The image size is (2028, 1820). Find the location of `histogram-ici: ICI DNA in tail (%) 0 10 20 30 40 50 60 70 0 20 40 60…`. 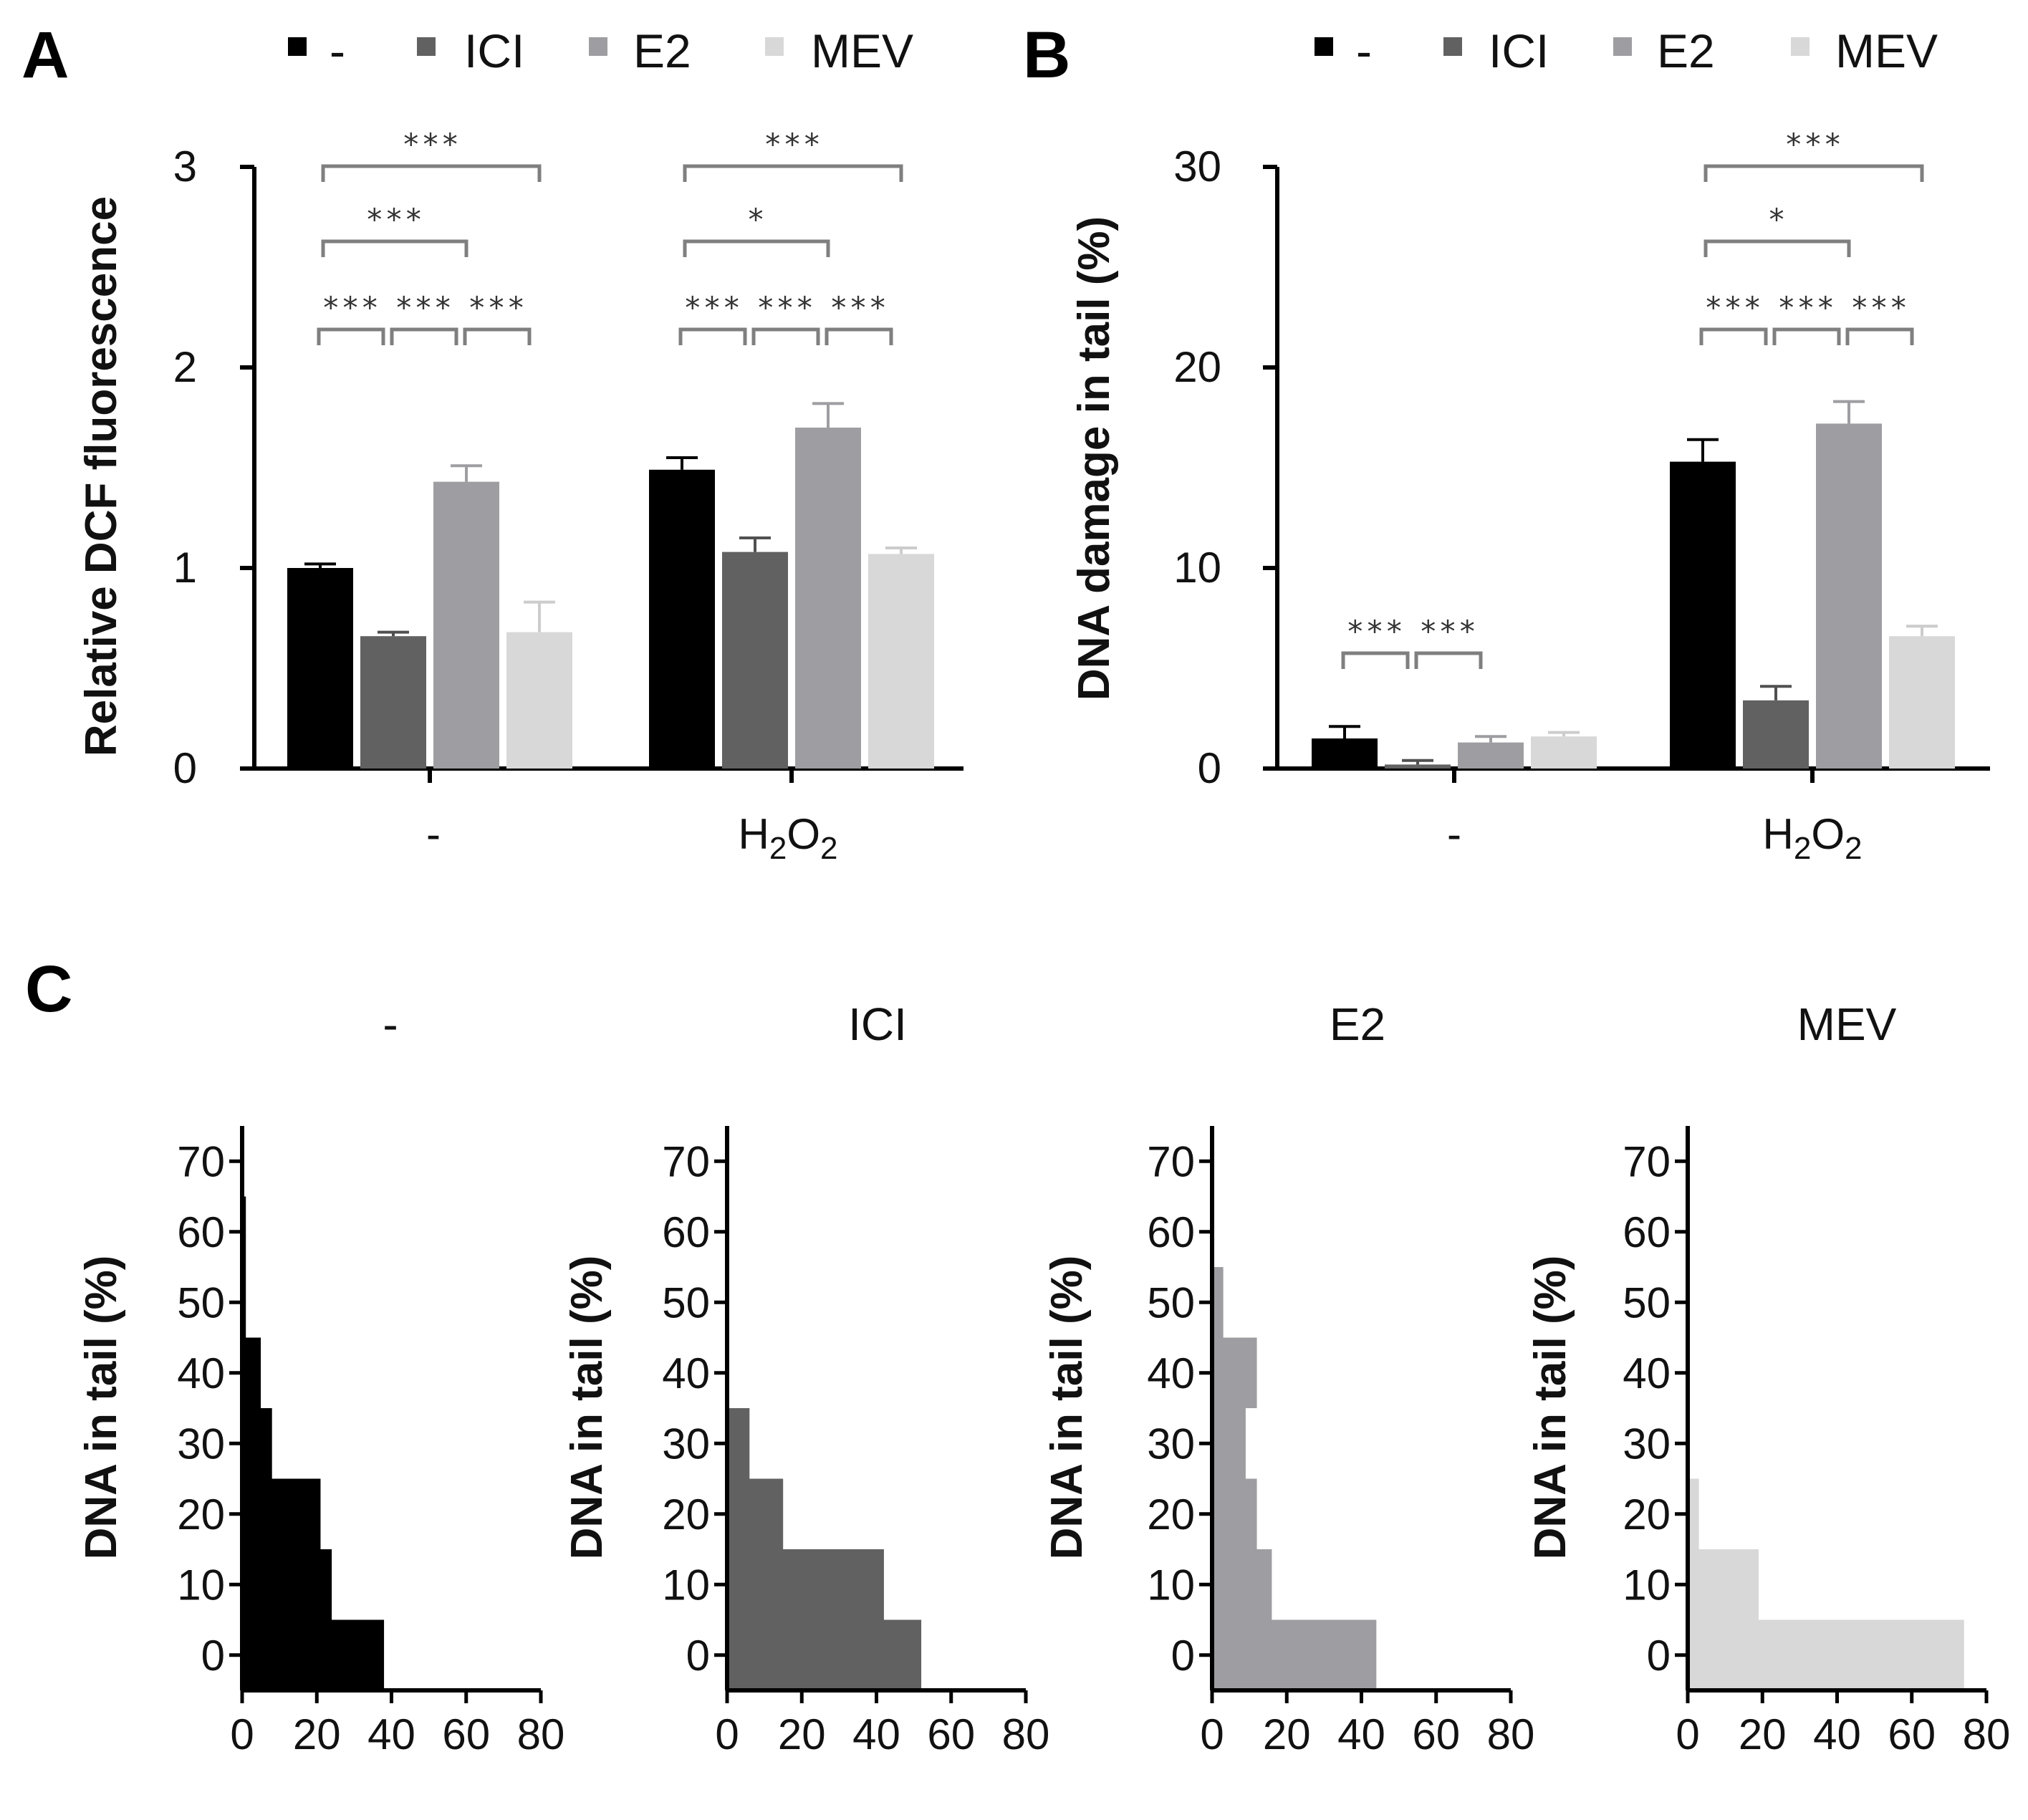

histogram-ici: ICI DNA in tail (%) 0 10 20 30 40 50 60 70 0 20 40 60… is located at coordinates (805, 1378).